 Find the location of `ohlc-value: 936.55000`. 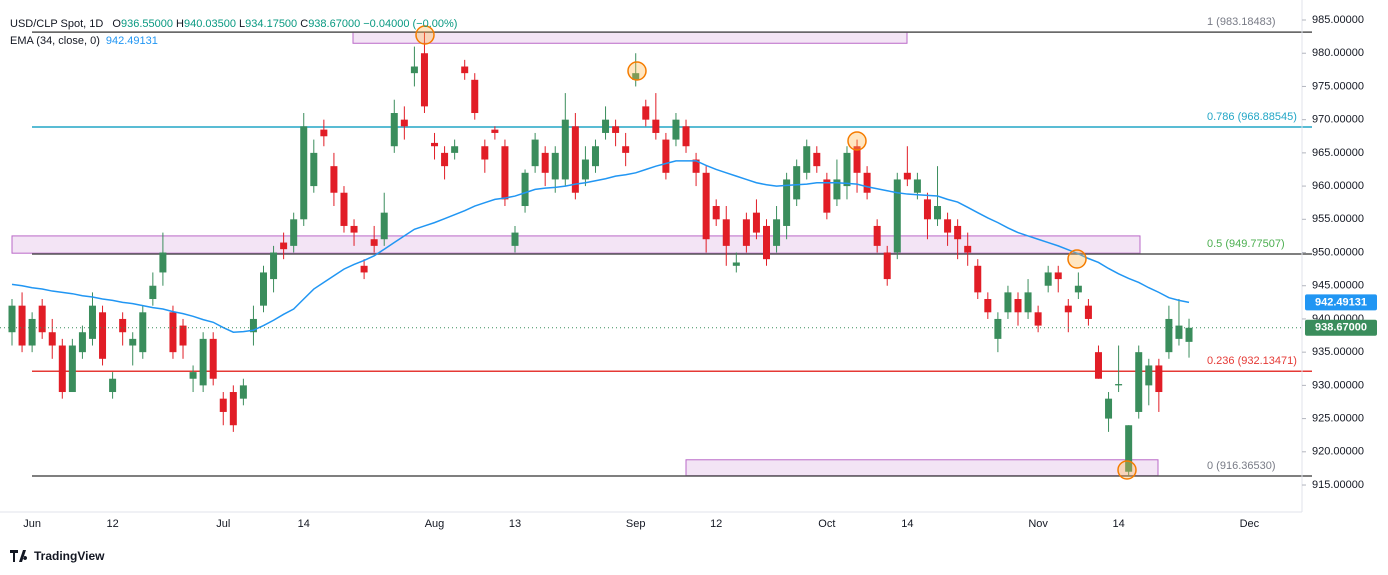

ohlc-value: 936.55000 is located at coordinates (146, 24).